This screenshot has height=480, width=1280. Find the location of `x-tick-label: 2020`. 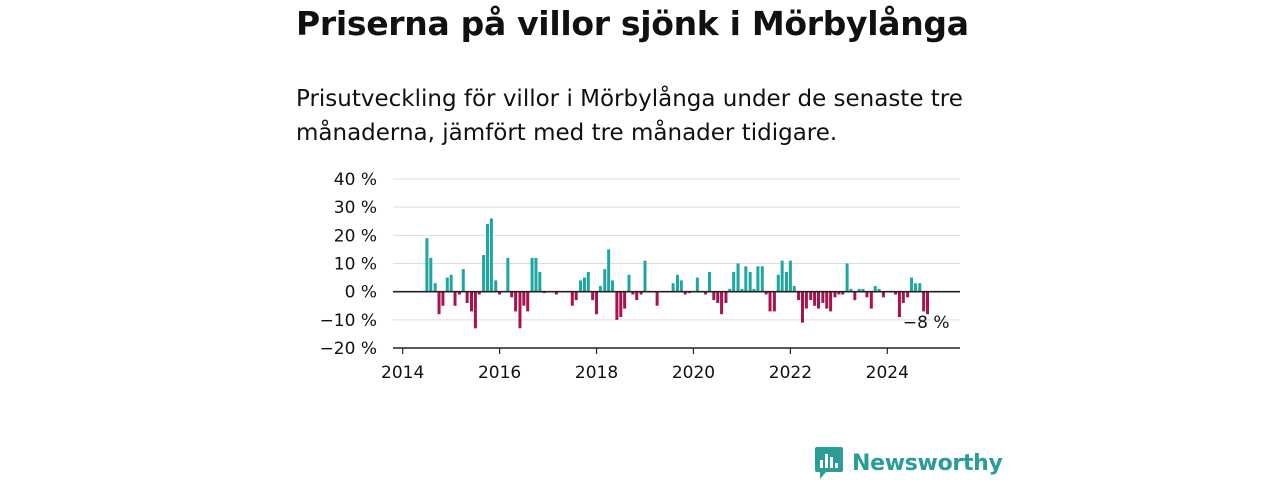

x-tick-label: 2020 is located at coordinates (693, 373).